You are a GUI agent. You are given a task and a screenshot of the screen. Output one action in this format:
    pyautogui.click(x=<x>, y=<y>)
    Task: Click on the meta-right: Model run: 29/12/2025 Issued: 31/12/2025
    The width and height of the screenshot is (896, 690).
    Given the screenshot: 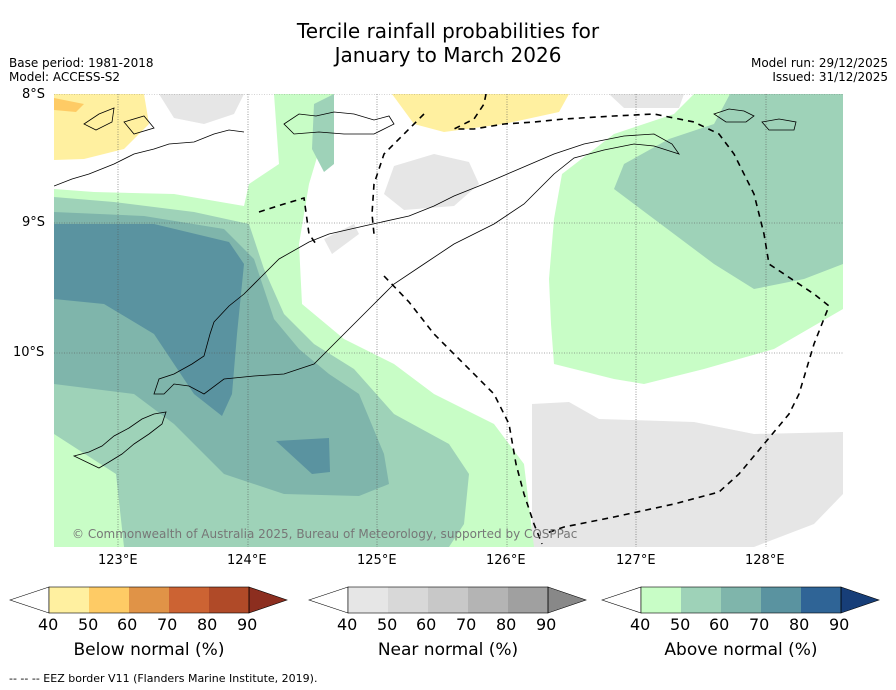 What is the action you would take?
    pyautogui.click(x=819, y=70)
    